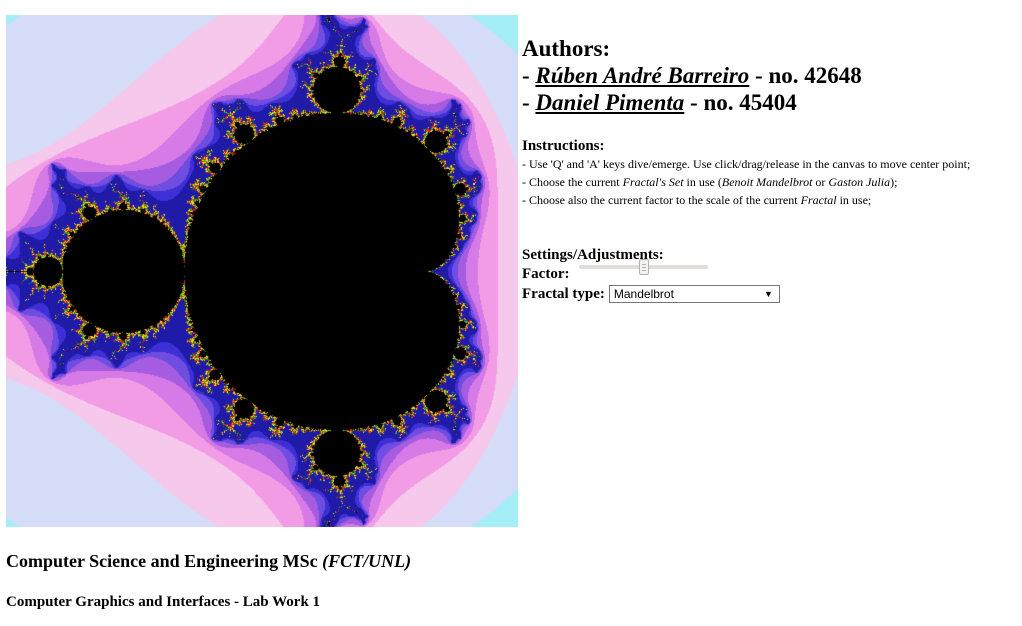 This screenshot has width=1022, height=626. I want to click on instruction-emphasis: Benoit Mandelbrot, so click(767, 182).